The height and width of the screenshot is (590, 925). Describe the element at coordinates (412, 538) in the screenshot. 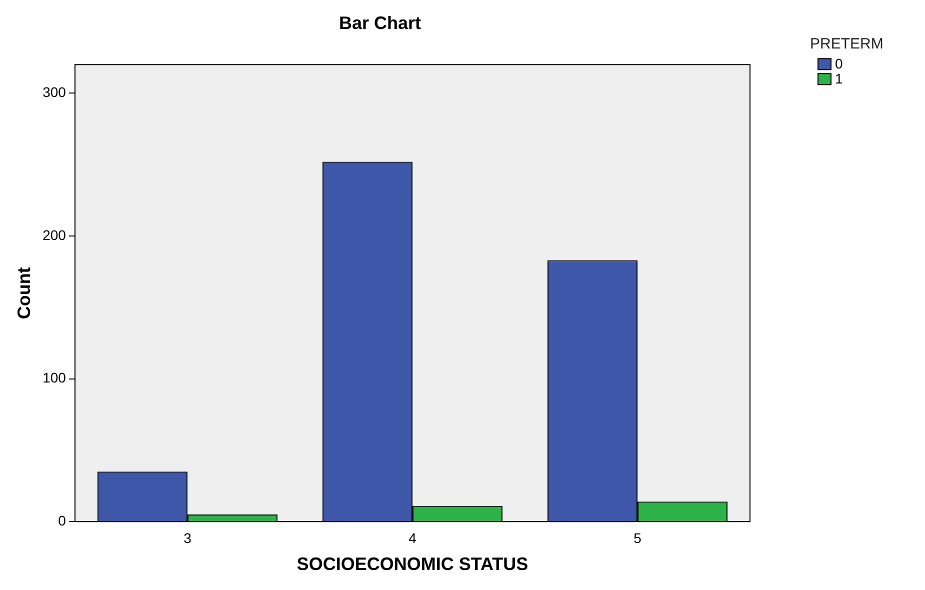

I see `x-tick-label: 4` at that location.